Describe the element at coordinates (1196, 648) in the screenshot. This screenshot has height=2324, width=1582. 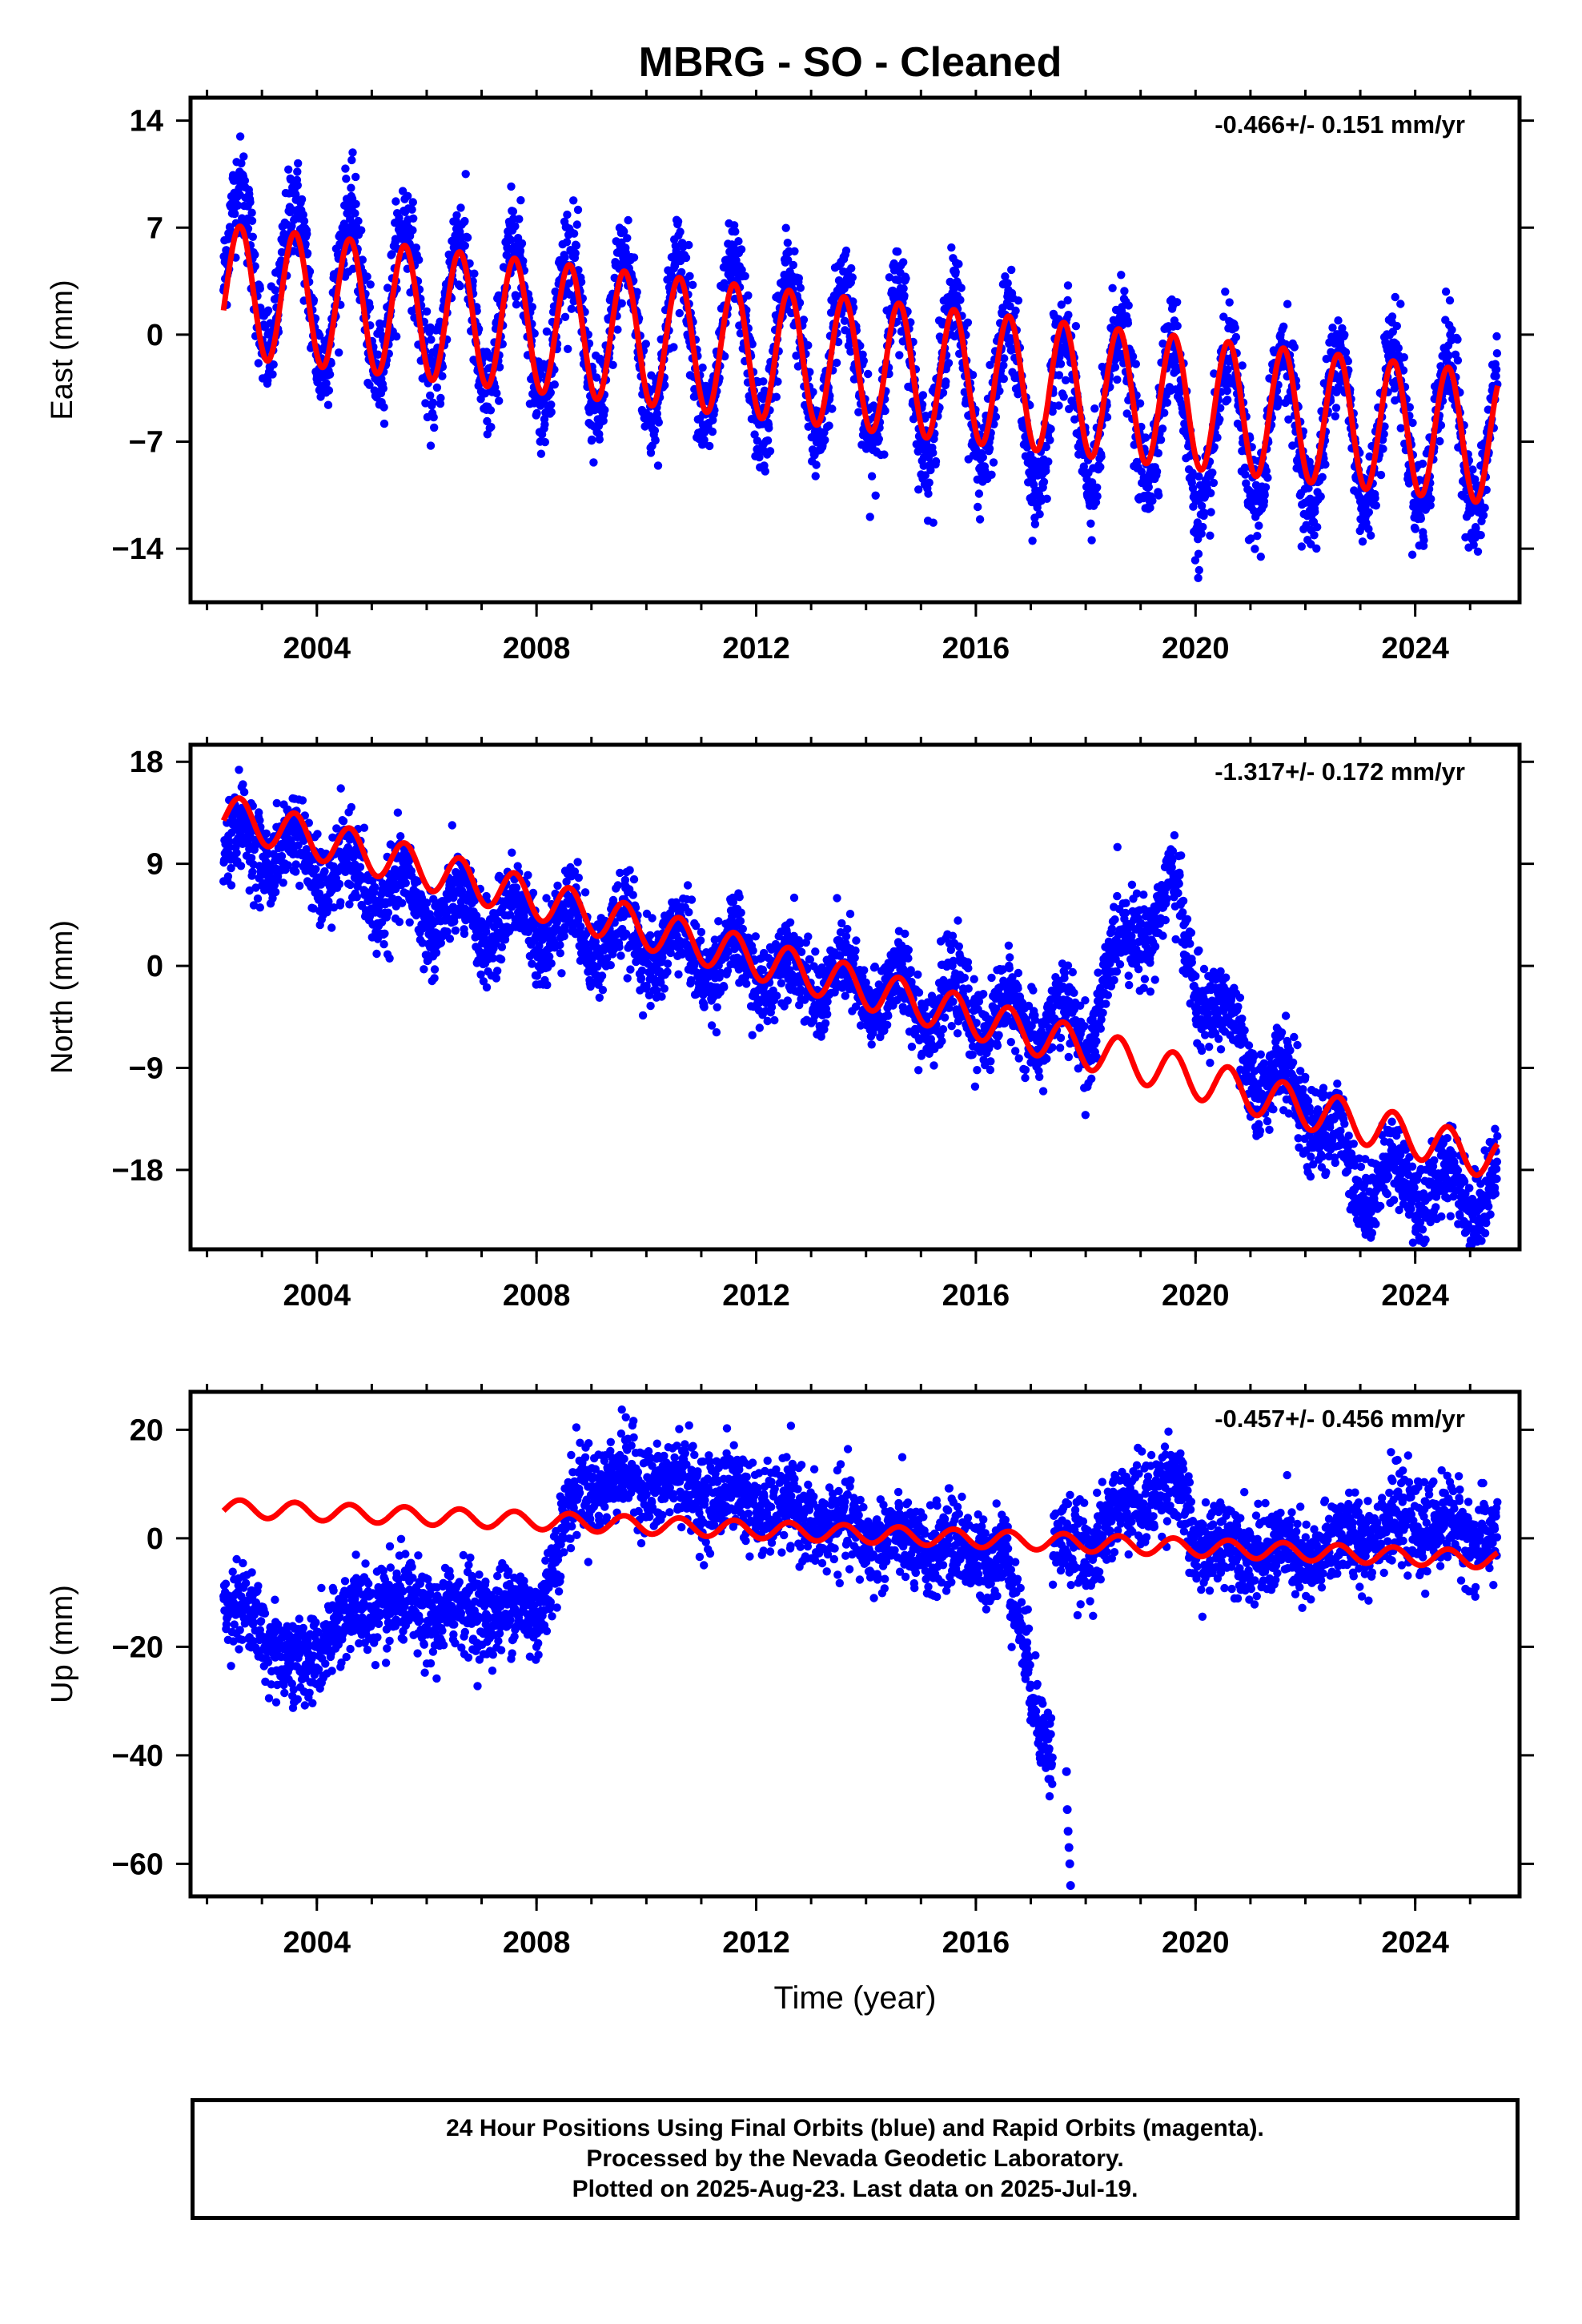
I see `x-tick-label: 2020` at that location.